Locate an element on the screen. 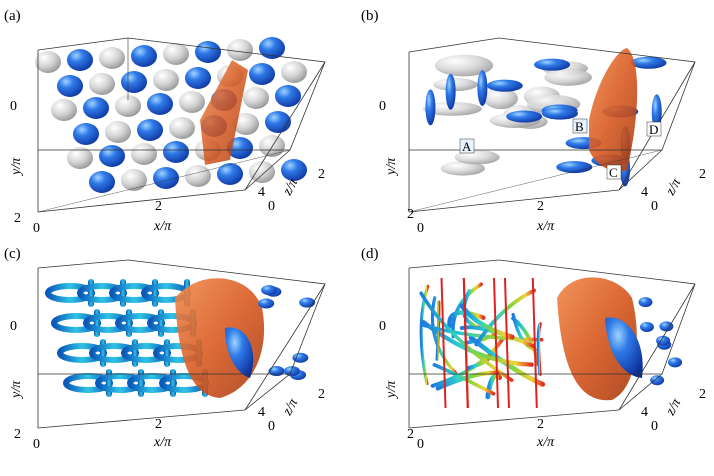 This screenshot has height=476, width=714. panel-b-zlabel: z/π is located at coordinates (674, 187).